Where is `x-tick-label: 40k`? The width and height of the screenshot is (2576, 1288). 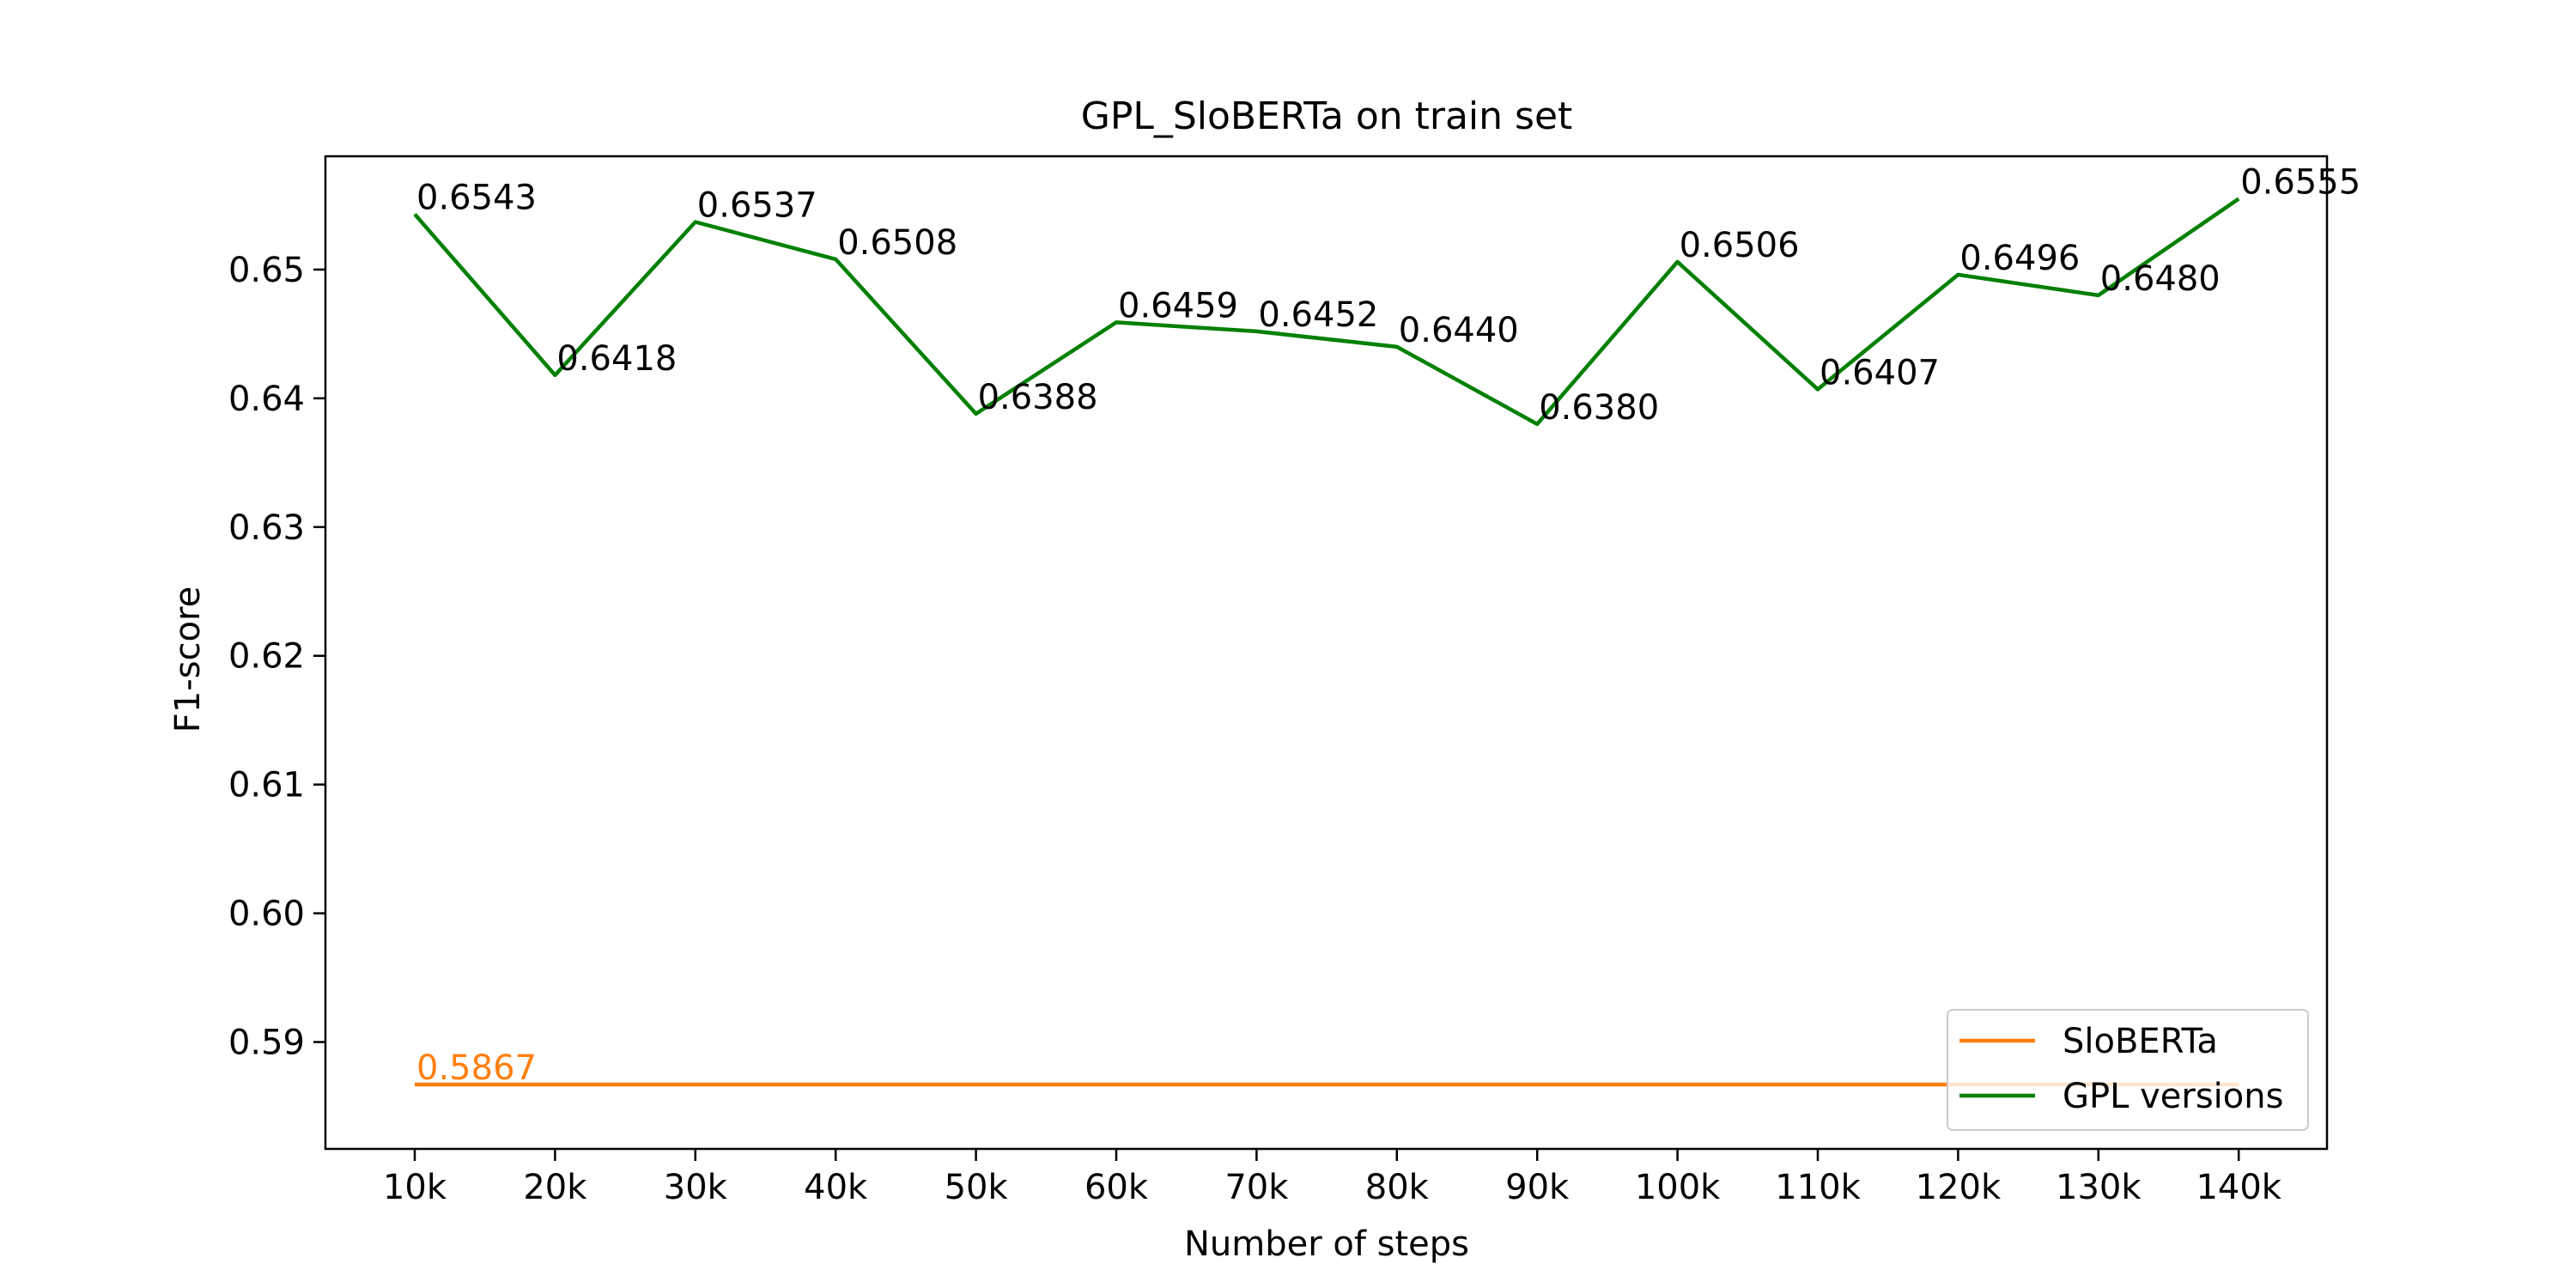 x-tick-label: 40k is located at coordinates (836, 1188).